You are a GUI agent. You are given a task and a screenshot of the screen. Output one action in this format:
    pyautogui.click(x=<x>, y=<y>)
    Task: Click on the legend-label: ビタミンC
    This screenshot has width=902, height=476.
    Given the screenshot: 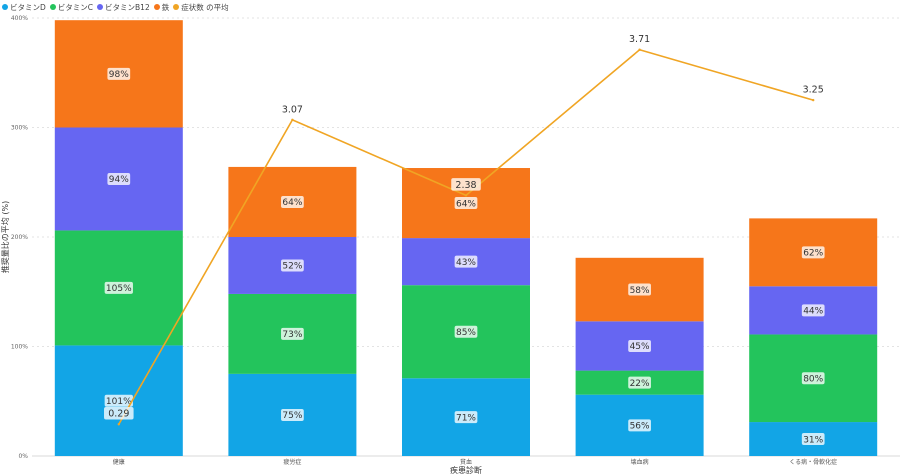 What is the action you would take?
    pyautogui.click(x=75, y=7)
    